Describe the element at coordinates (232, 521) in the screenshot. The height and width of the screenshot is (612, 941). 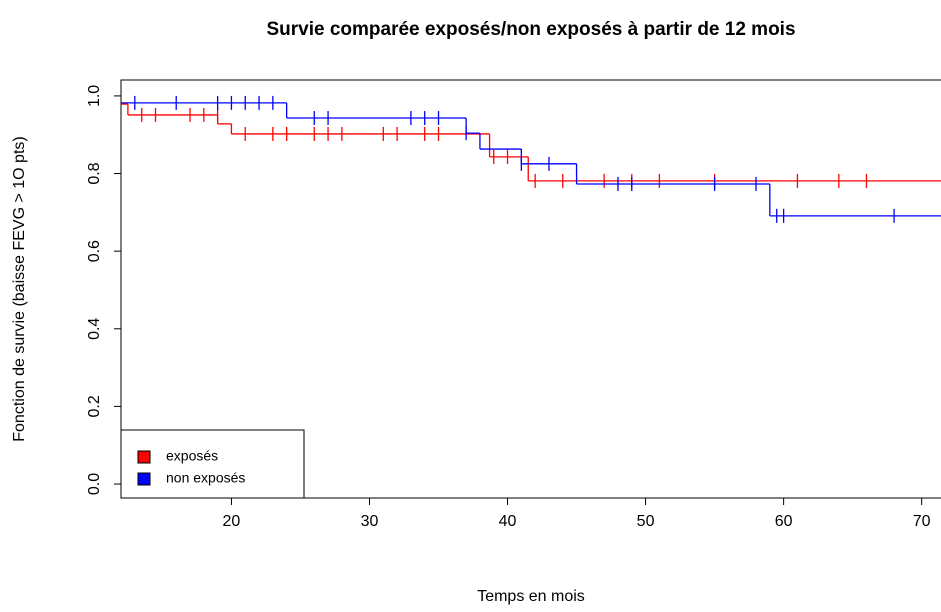
I see `x-tick-label: 20` at that location.